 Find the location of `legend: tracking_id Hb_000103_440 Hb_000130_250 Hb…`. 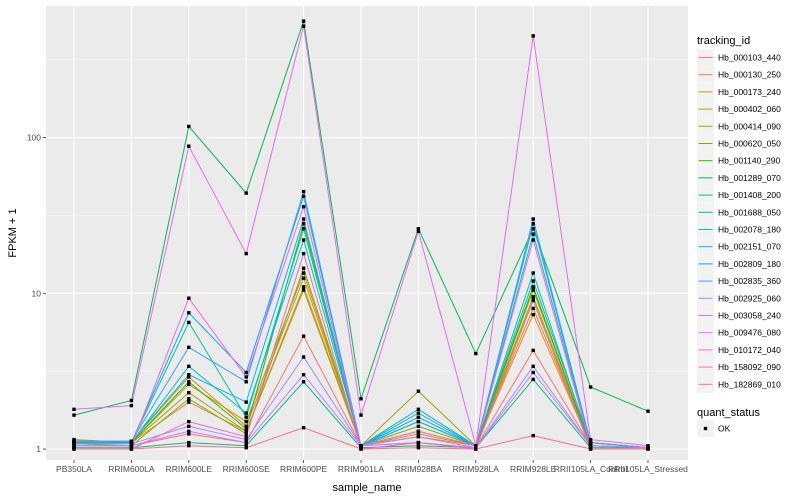

legend: tracking_id Hb_000103_440 Hb_000130_250 Hb… is located at coordinates (739, 236).